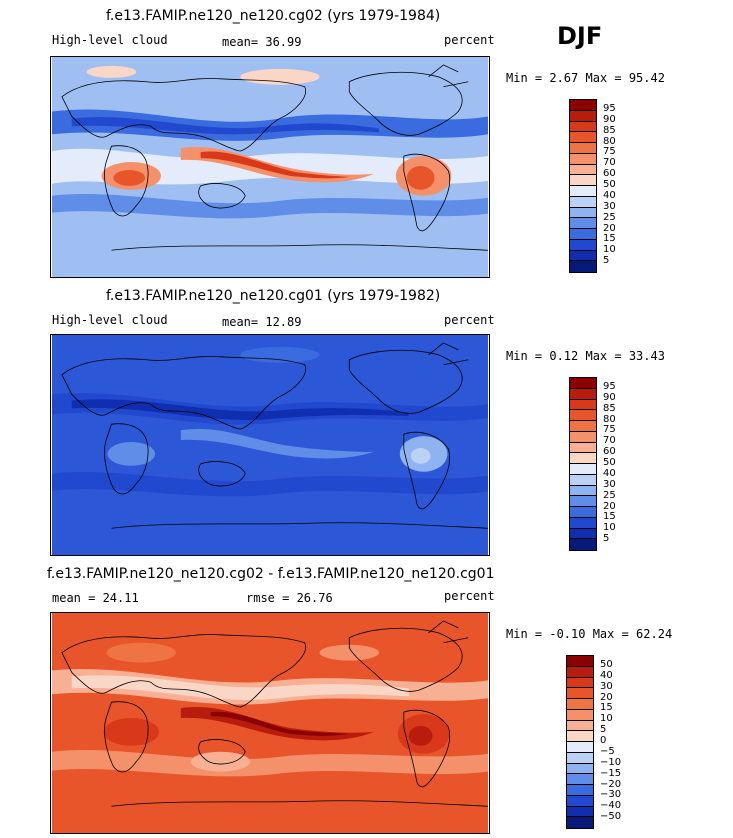 The image size is (733, 838). Describe the element at coordinates (589, 634) in the screenshot. I see `panel-3-minmax: Min = -0.10 Max = 62.24` at that location.